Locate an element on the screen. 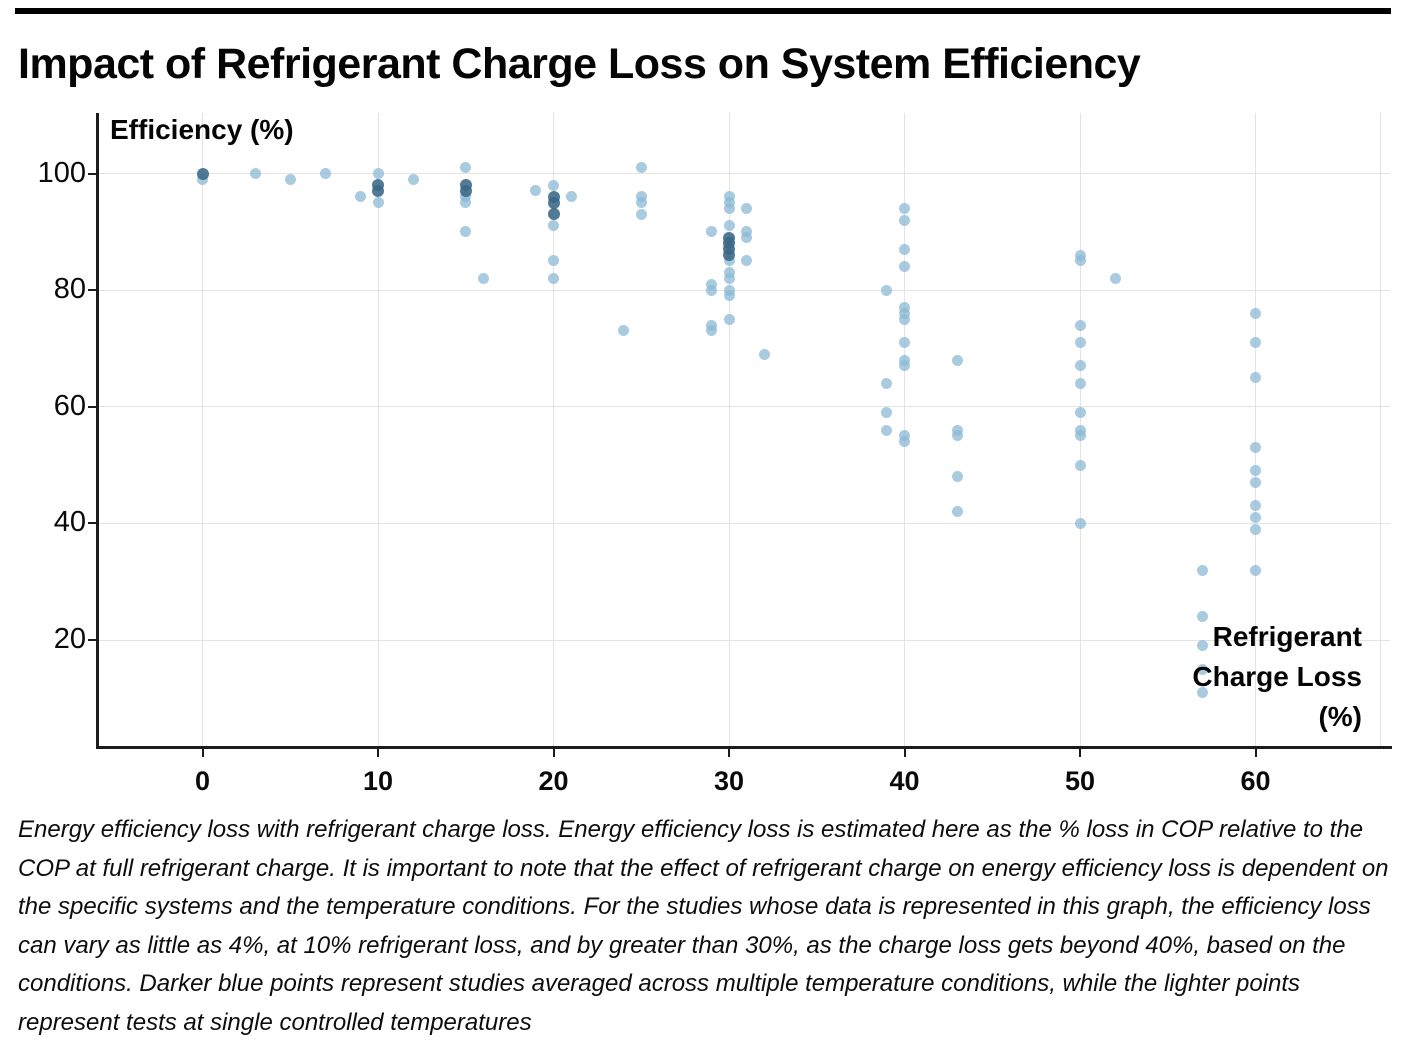  y-tick-label: 100 is located at coordinates (61, 172).